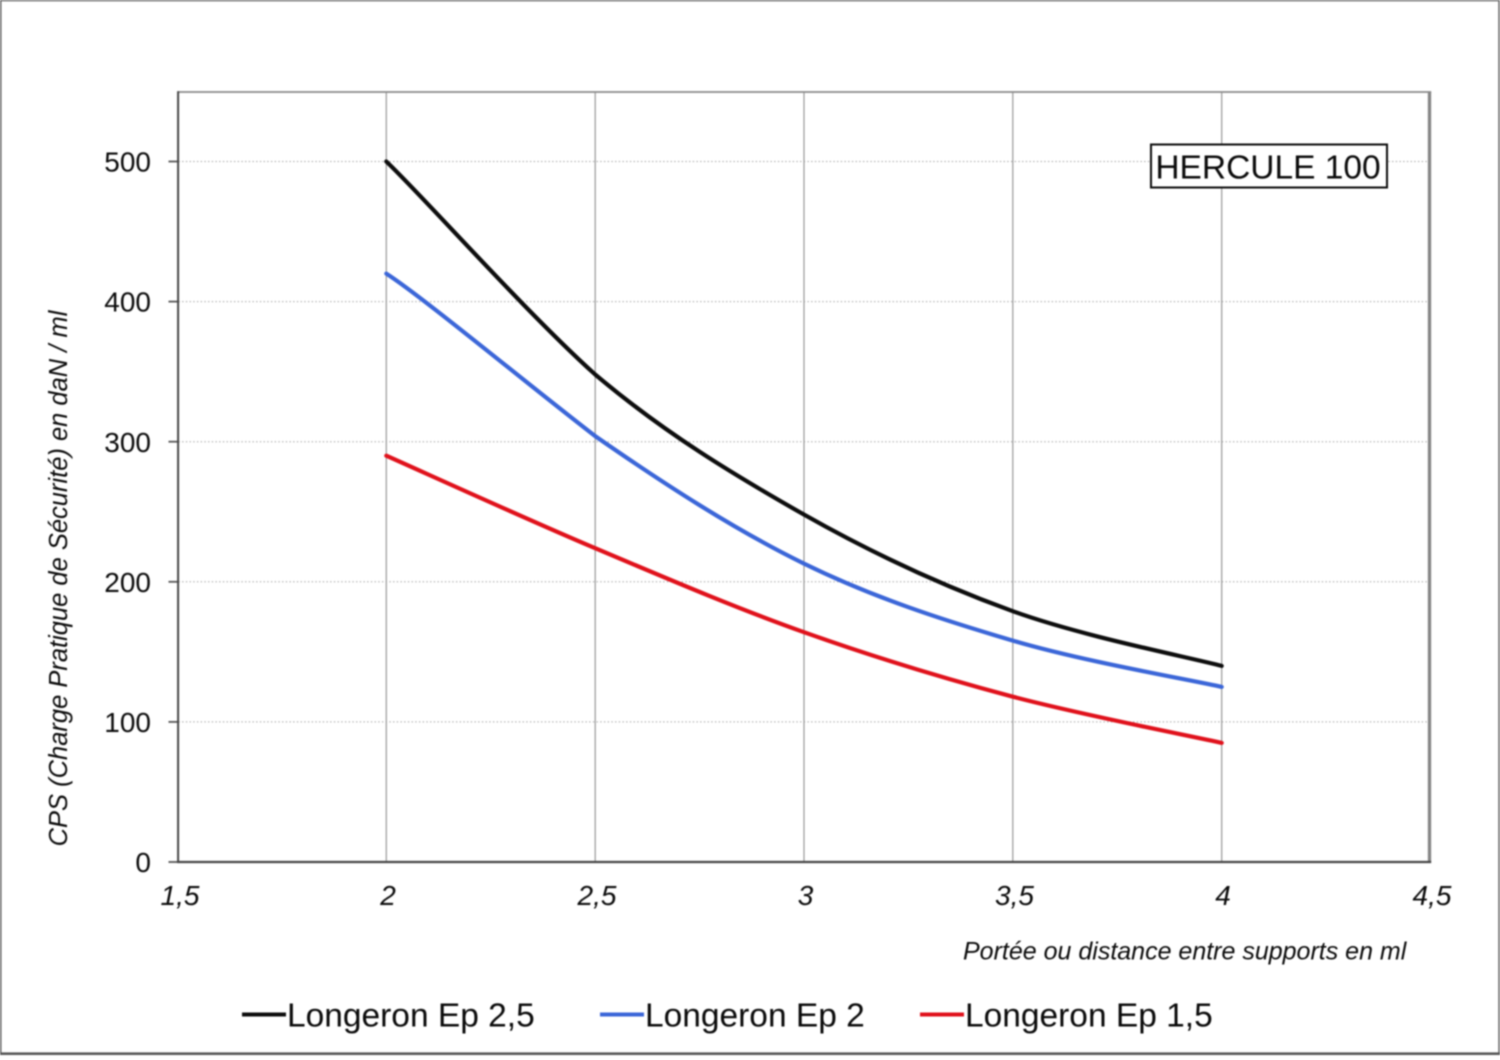  Describe the element at coordinates (127, 302) in the screenshot. I see `svg-text: 400` at that location.